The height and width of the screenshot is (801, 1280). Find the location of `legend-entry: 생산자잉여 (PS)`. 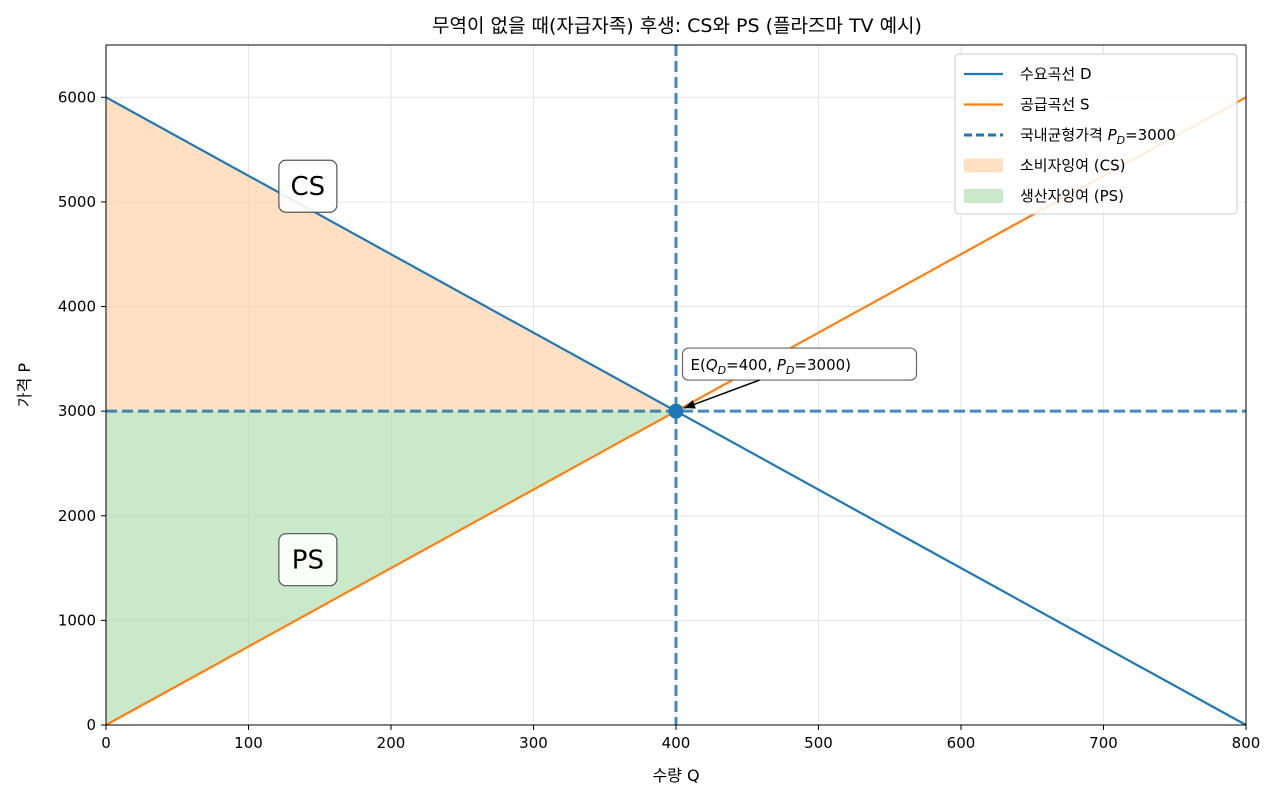

legend-entry: 생산자잉여 (PS) is located at coordinates (1072, 196).